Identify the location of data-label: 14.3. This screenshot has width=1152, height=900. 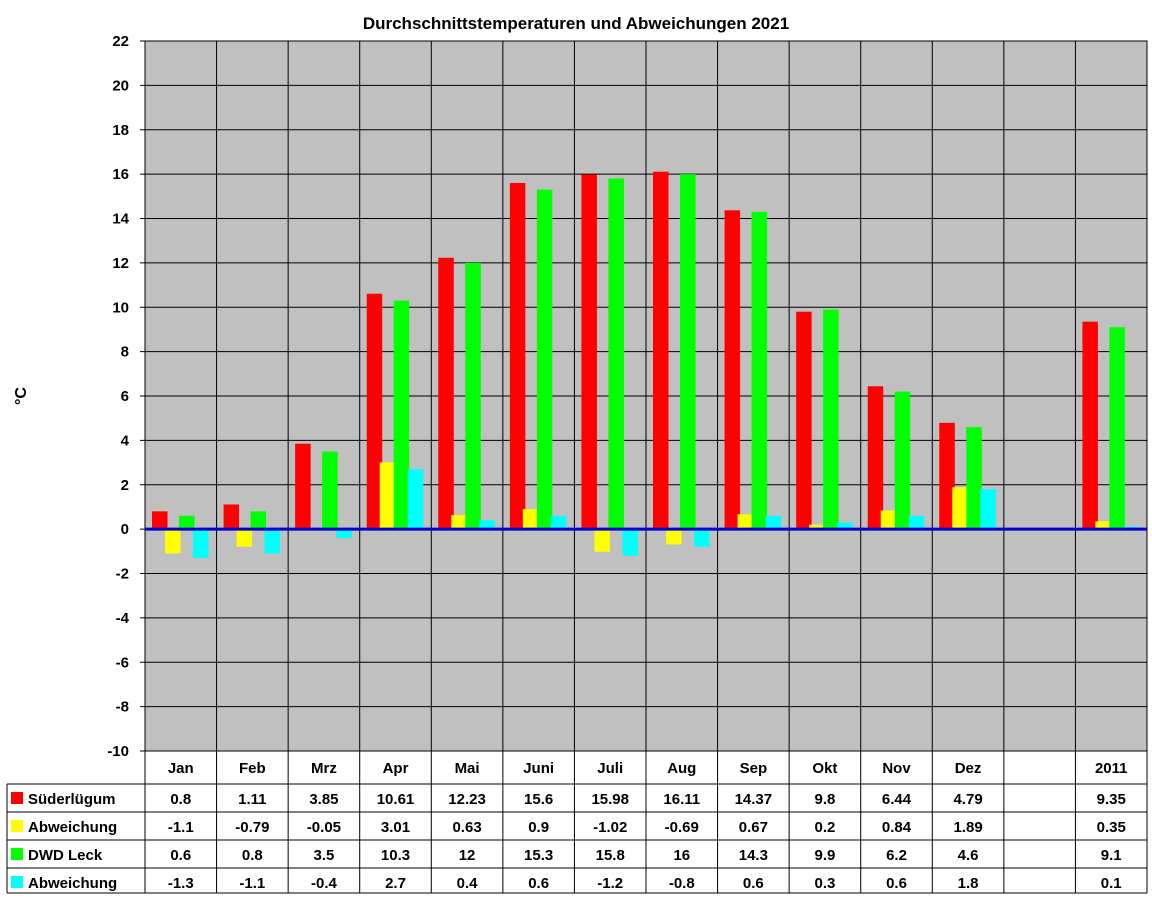
(753, 855).